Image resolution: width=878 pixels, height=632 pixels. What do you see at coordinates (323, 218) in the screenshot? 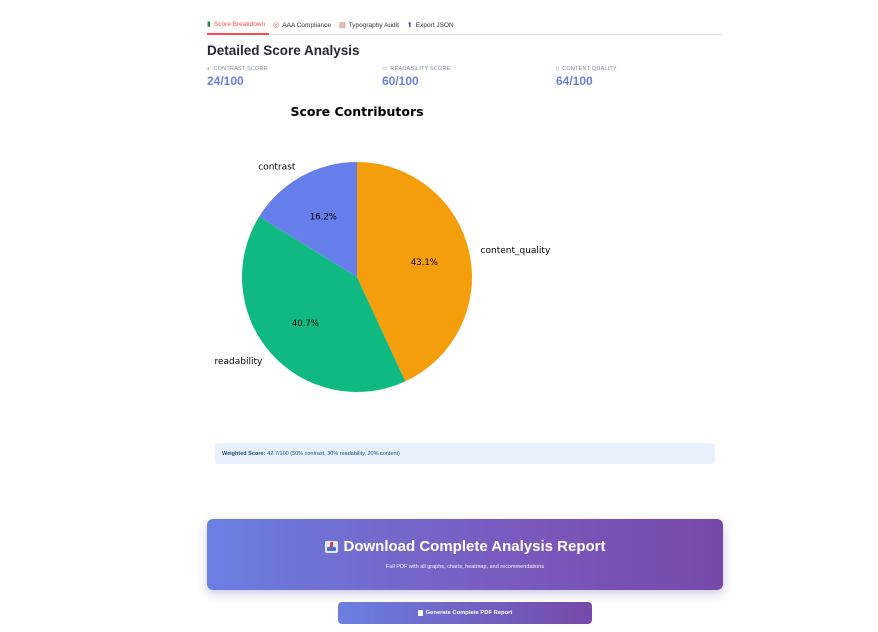
I see `pie-percent-label: 16.2%` at bounding box center [323, 218].